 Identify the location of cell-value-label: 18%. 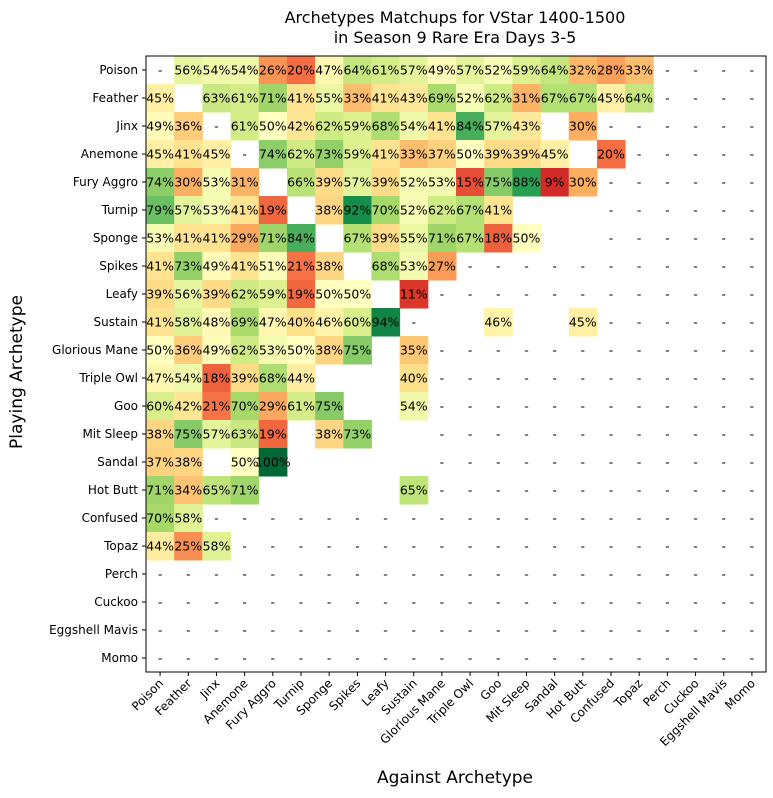
(217, 378).